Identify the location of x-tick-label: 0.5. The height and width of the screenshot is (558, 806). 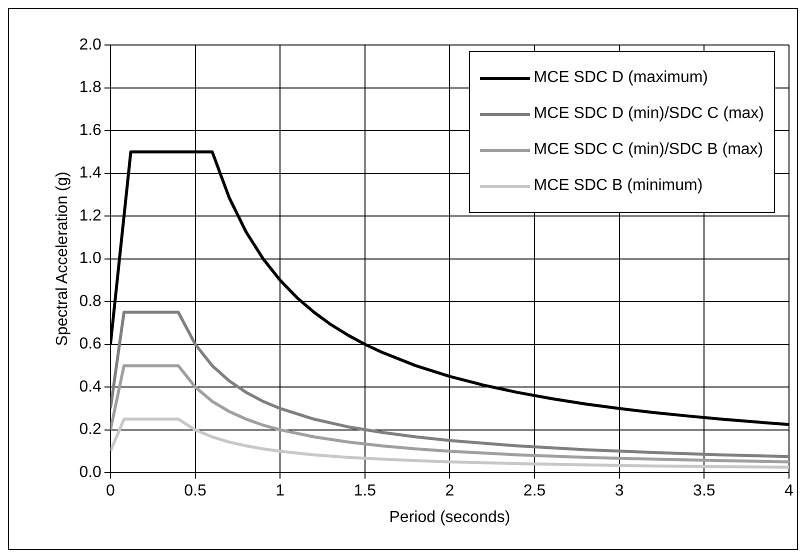
(195, 491).